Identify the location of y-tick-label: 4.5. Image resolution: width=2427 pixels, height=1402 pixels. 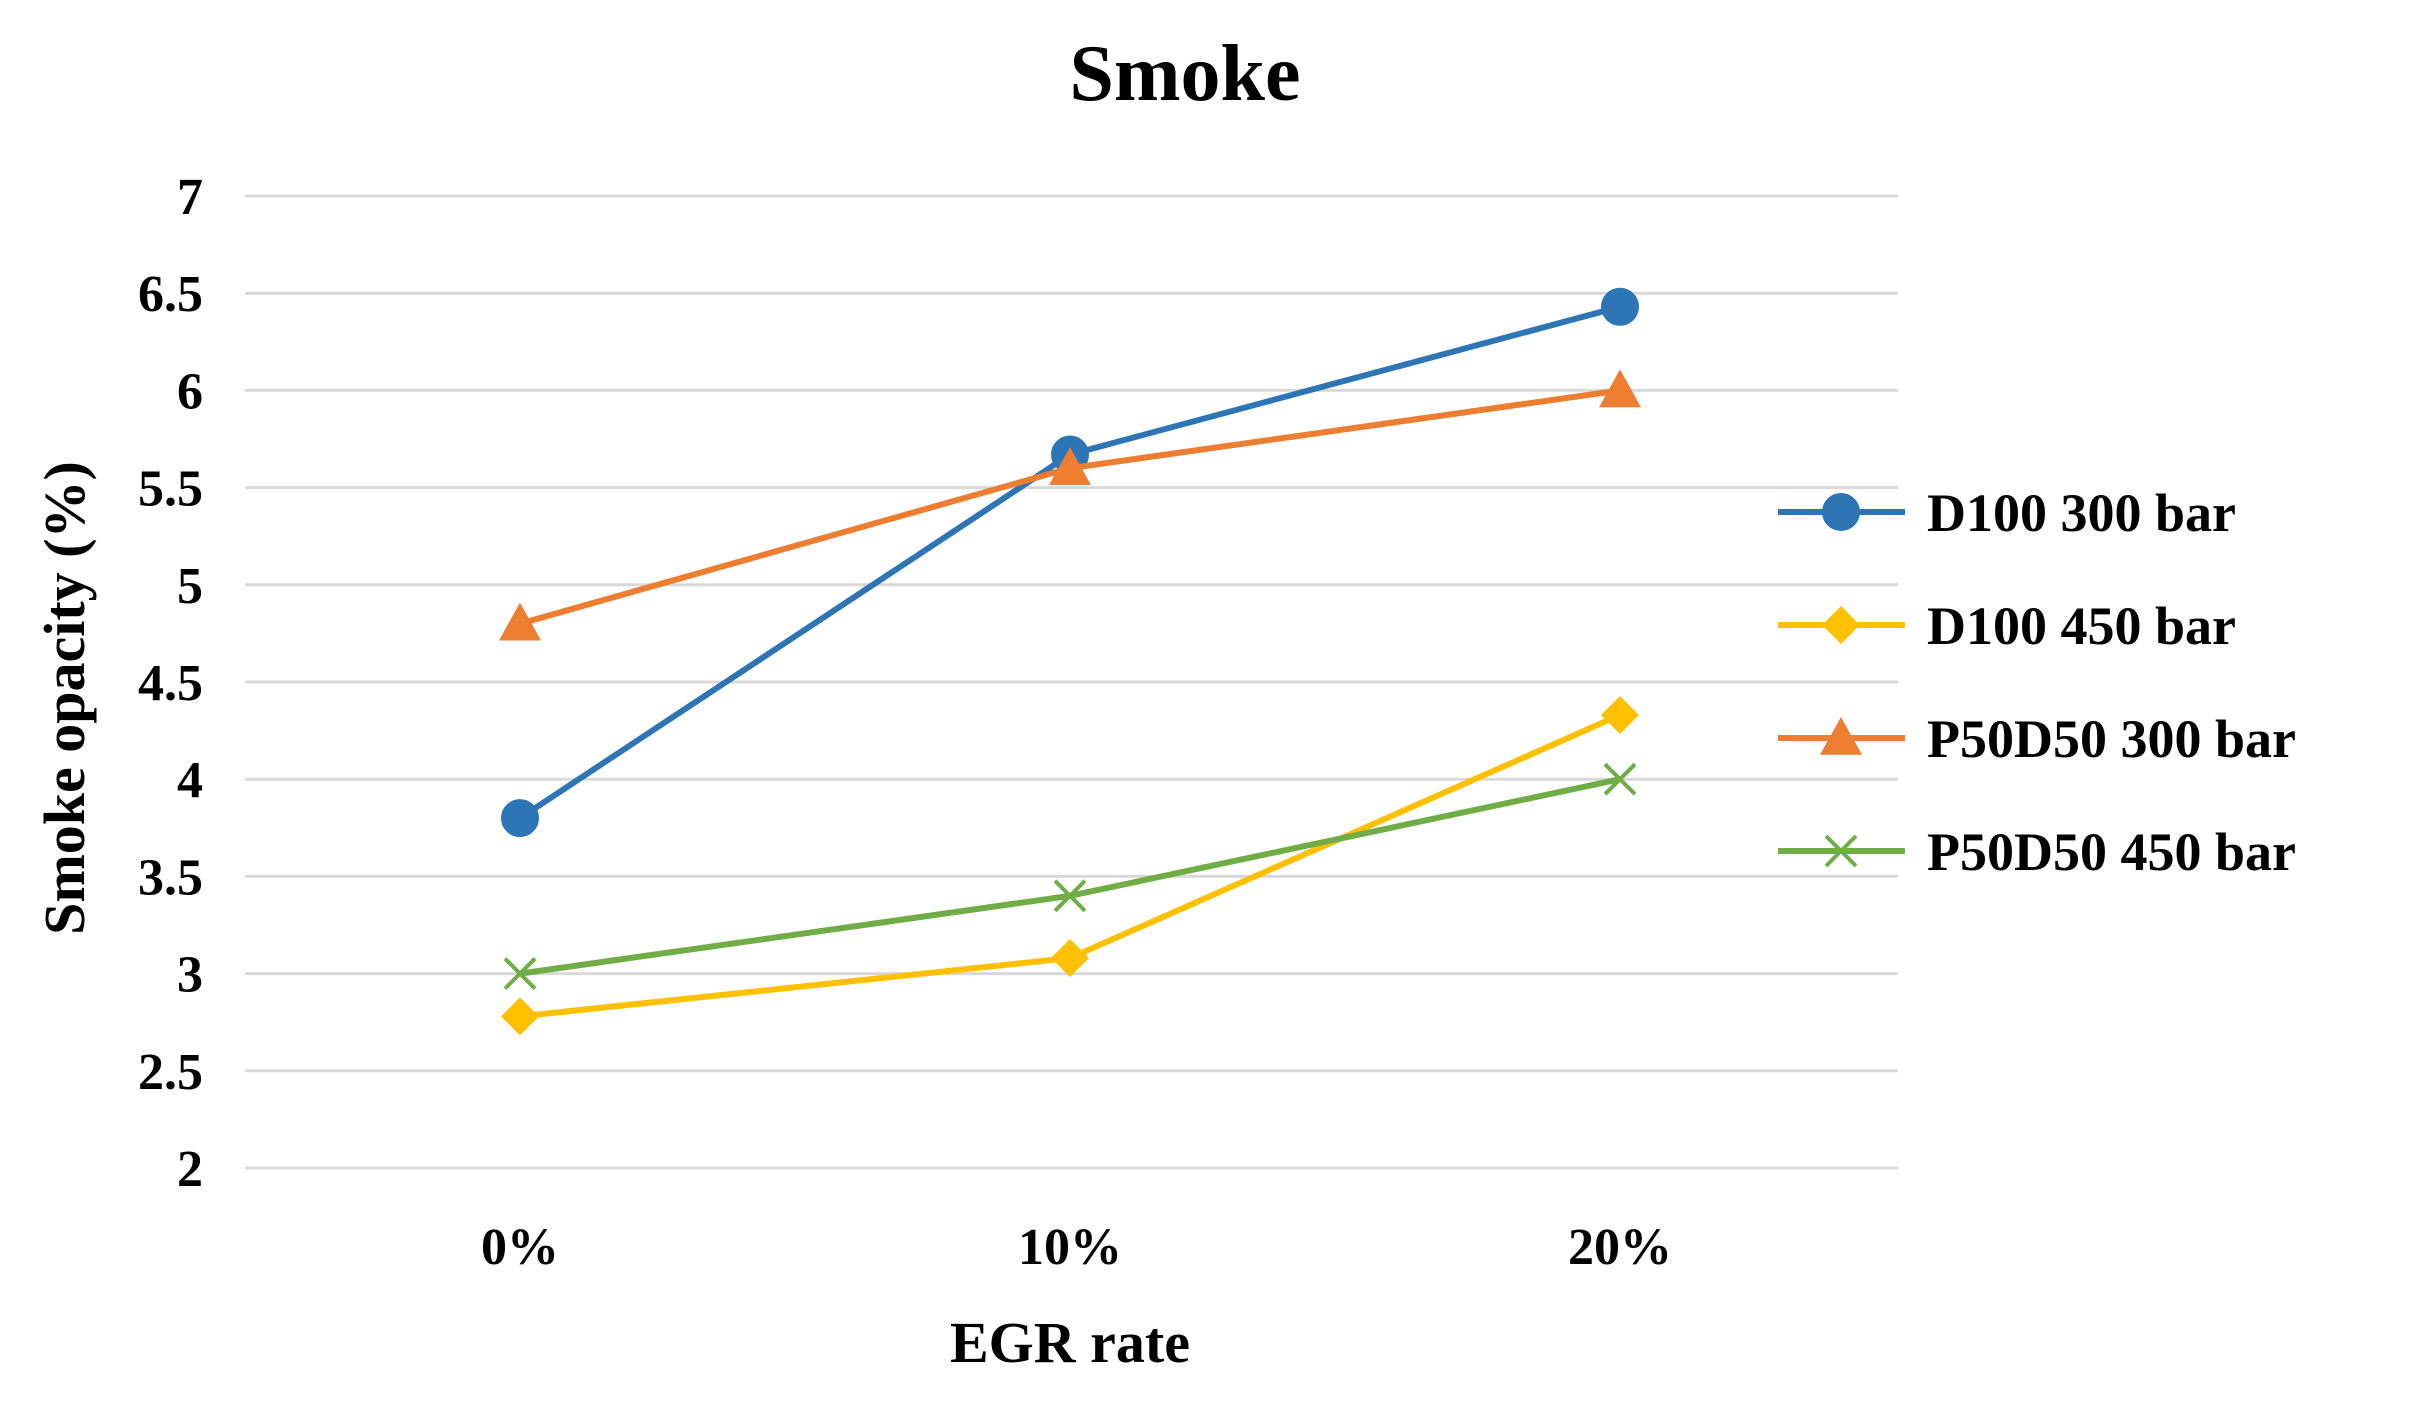
(170, 683).